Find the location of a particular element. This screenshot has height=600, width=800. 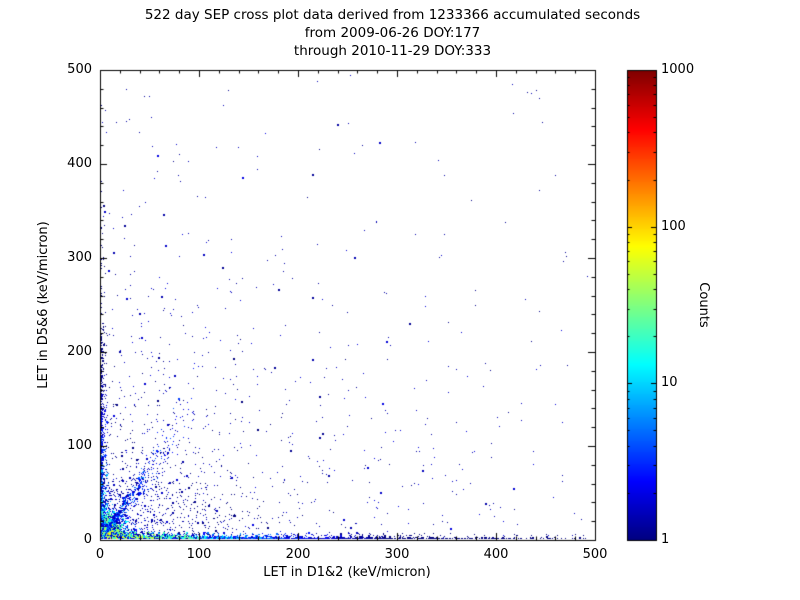

x-tick-label-400: 400 is located at coordinates (496, 554).